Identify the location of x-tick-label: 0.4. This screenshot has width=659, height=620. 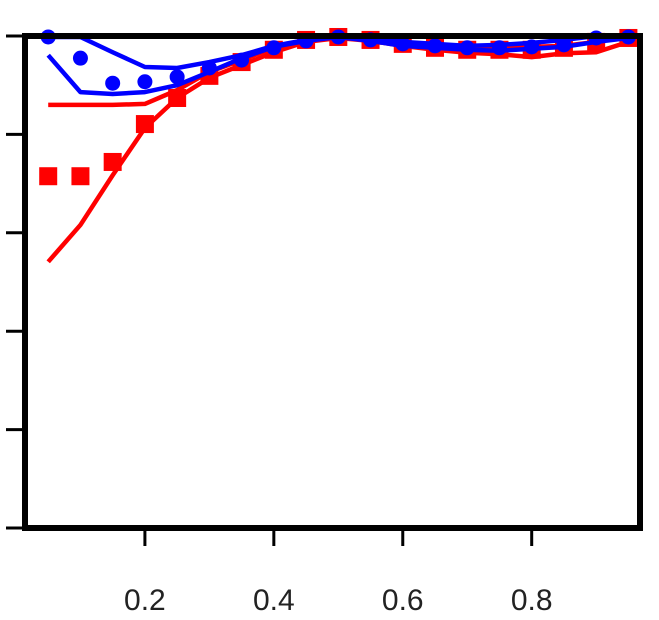
(274, 600).